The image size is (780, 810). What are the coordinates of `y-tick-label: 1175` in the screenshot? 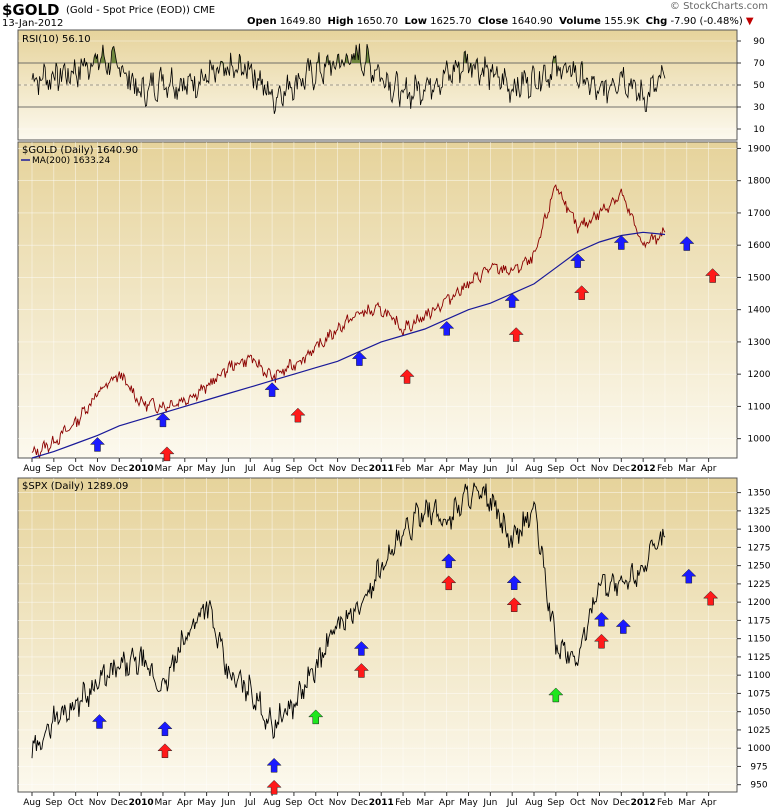 It's located at (759, 621).